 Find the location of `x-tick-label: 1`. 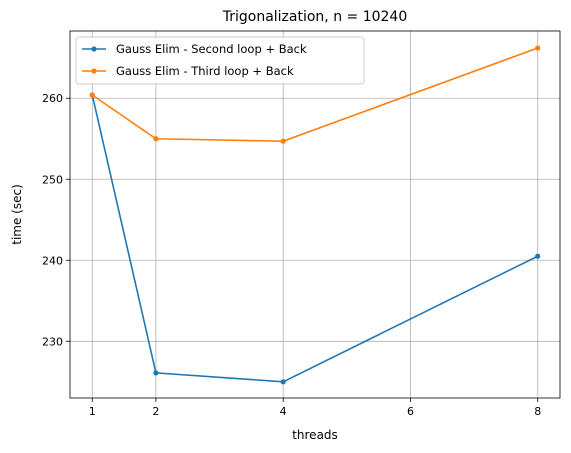

x-tick-label: 1 is located at coordinates (92, 411).